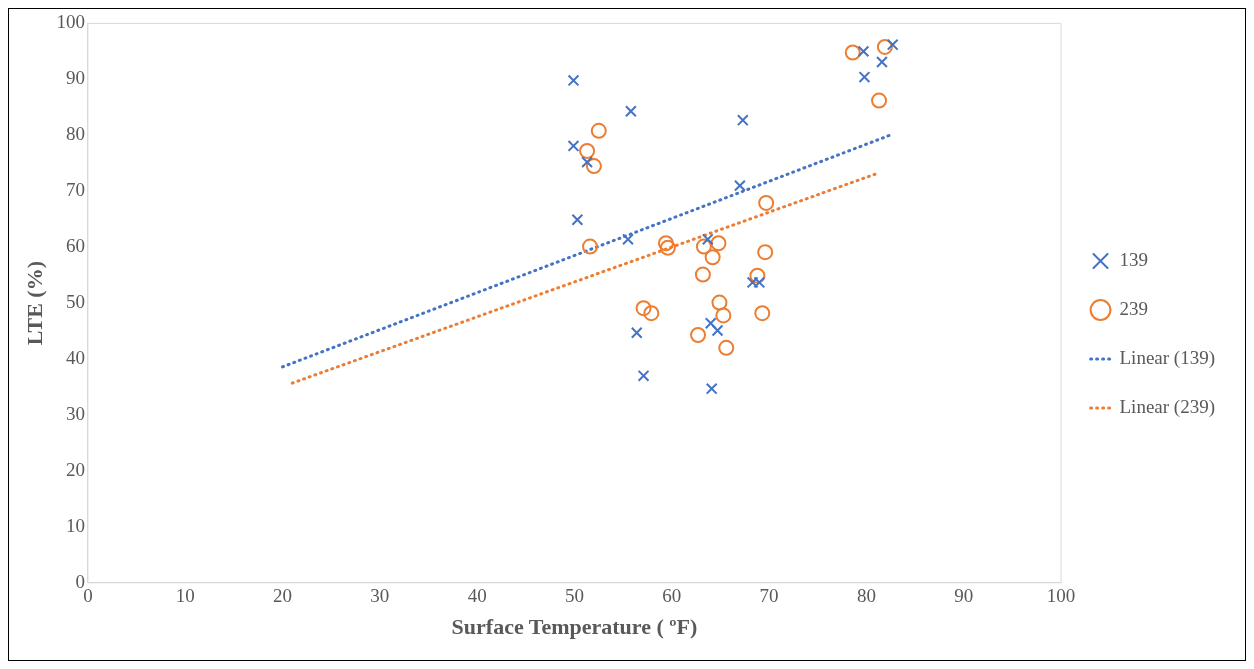 This screenshot has height=669, width=1254. What do you see at coordinates (1134, 259) in the screenshot?
I see `legend-label: 139` at bounding box center [1134, 259].